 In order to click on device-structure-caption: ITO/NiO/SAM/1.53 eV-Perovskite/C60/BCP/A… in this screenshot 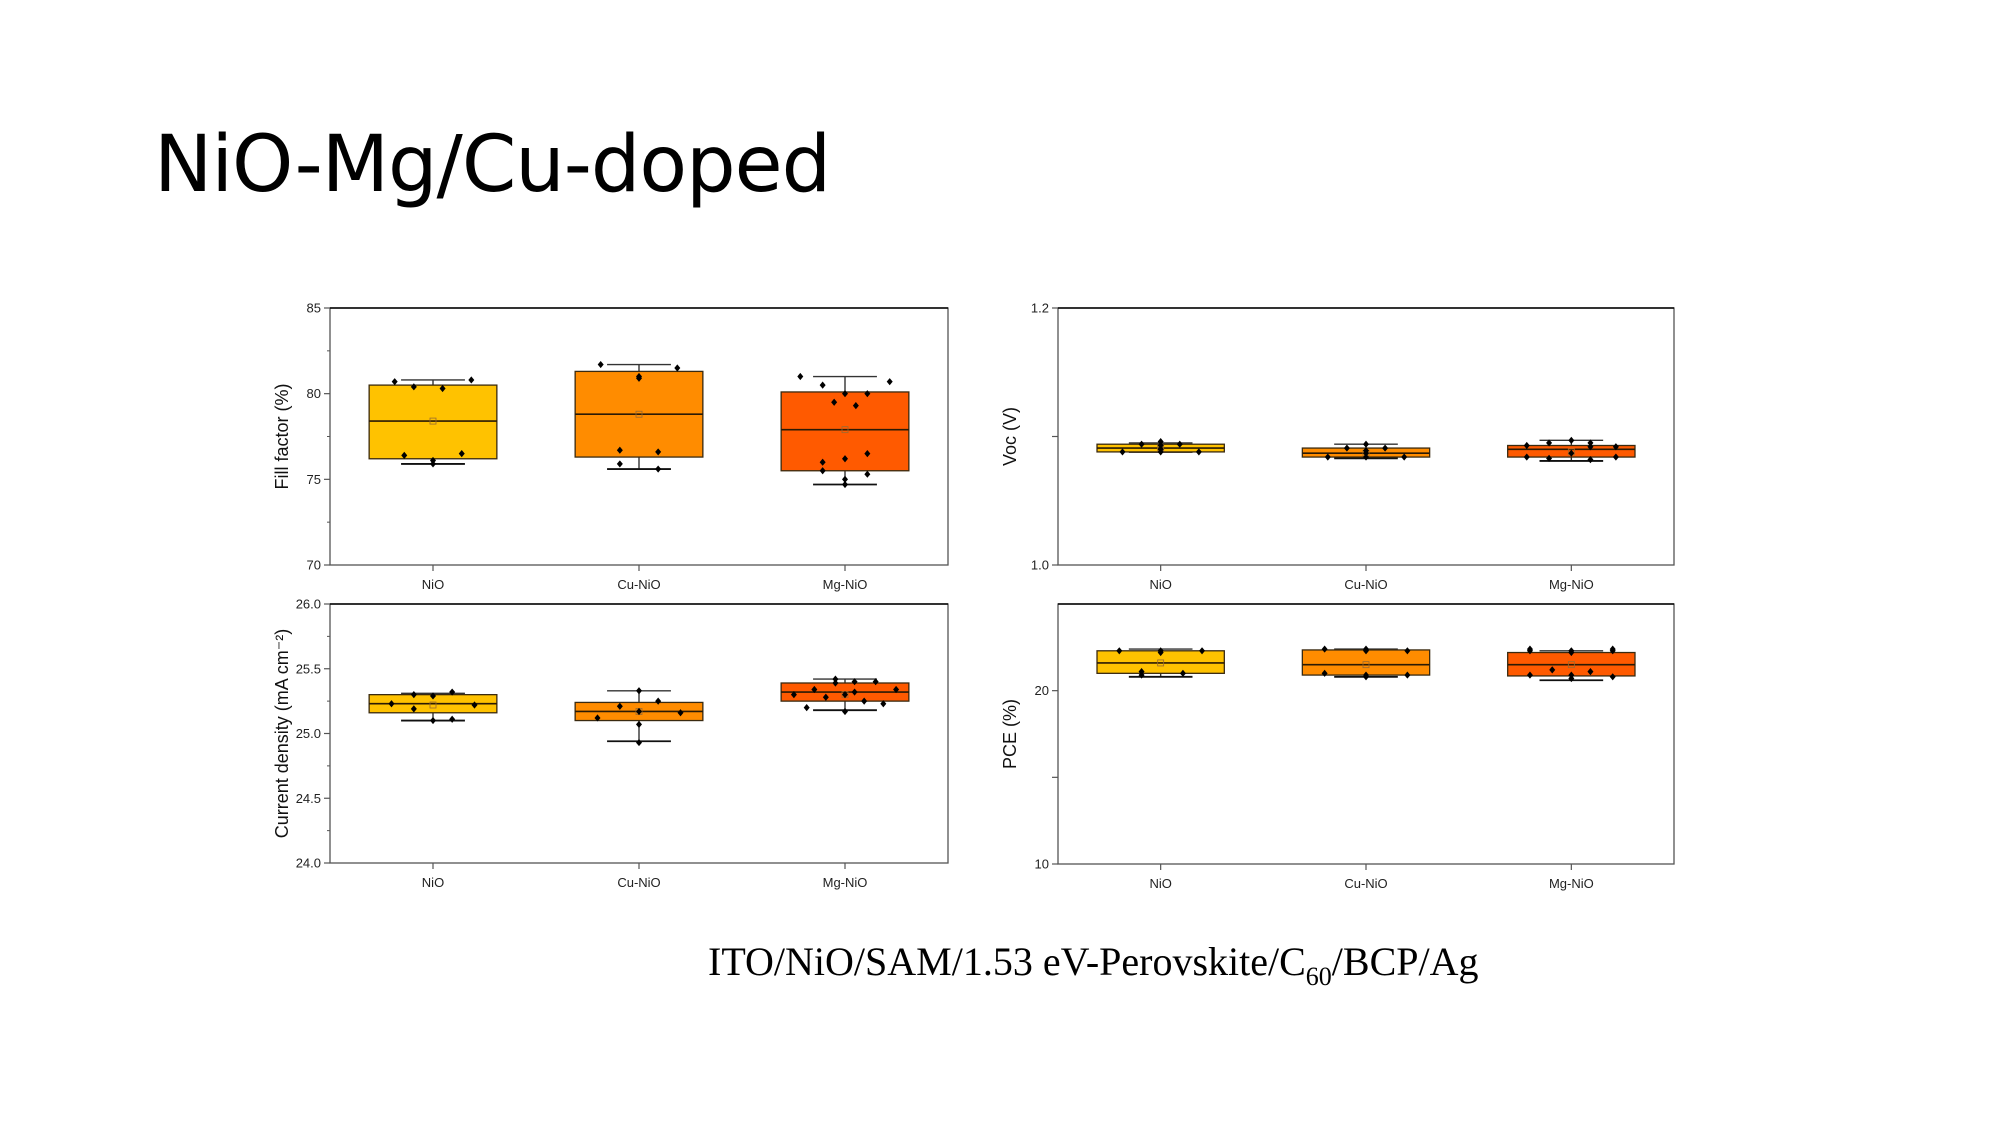, I will do `click(1093, 965)`.